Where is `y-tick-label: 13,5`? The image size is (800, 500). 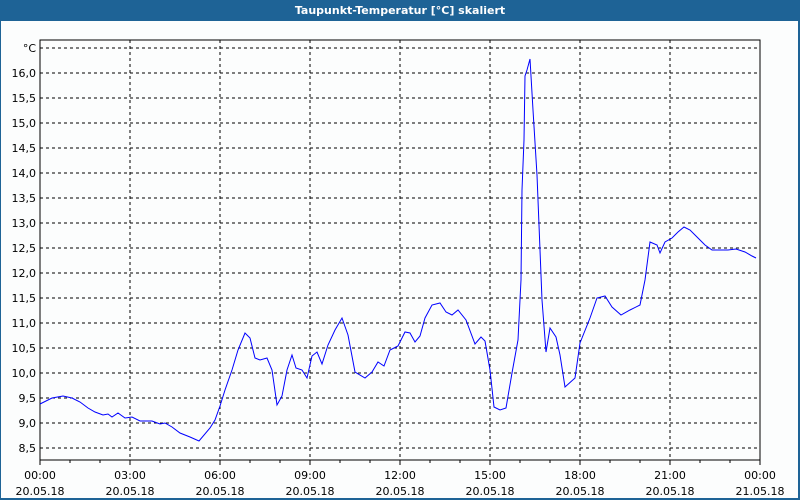
y-tick-label: 13,5 is located at coordinates (24, 198).